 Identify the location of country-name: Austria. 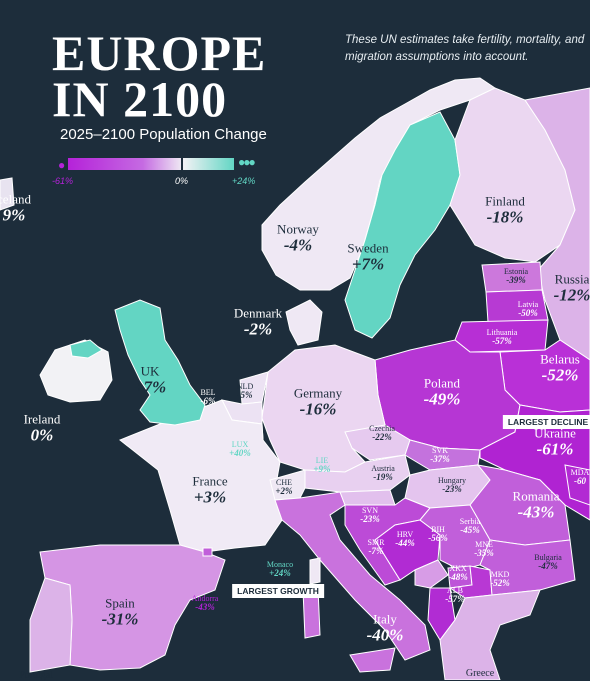
(383, 469).